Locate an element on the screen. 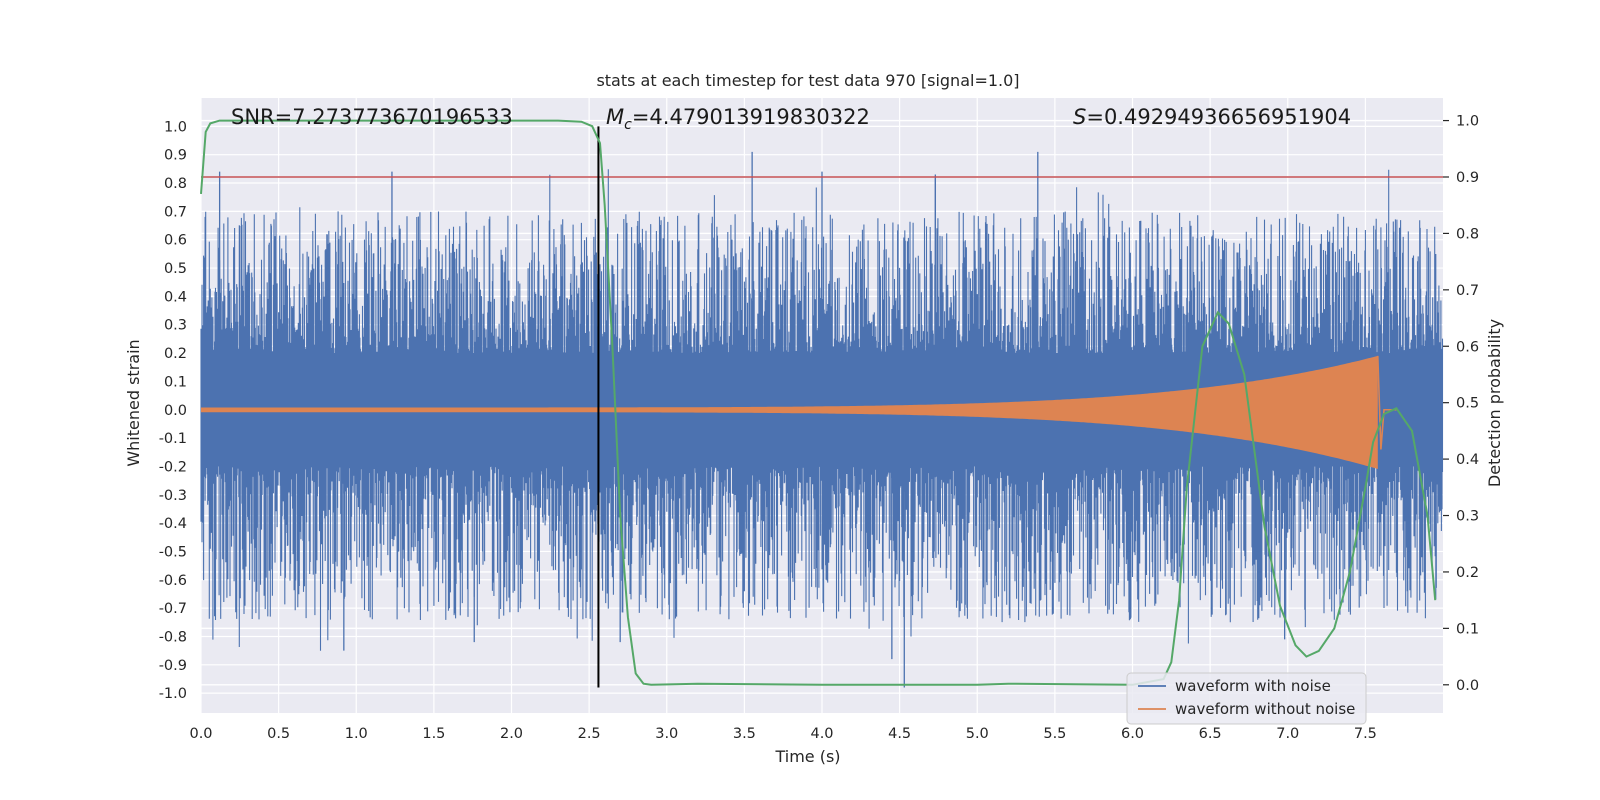  left-y-tick-label: 0.6 is located at coordinates (175, 241).